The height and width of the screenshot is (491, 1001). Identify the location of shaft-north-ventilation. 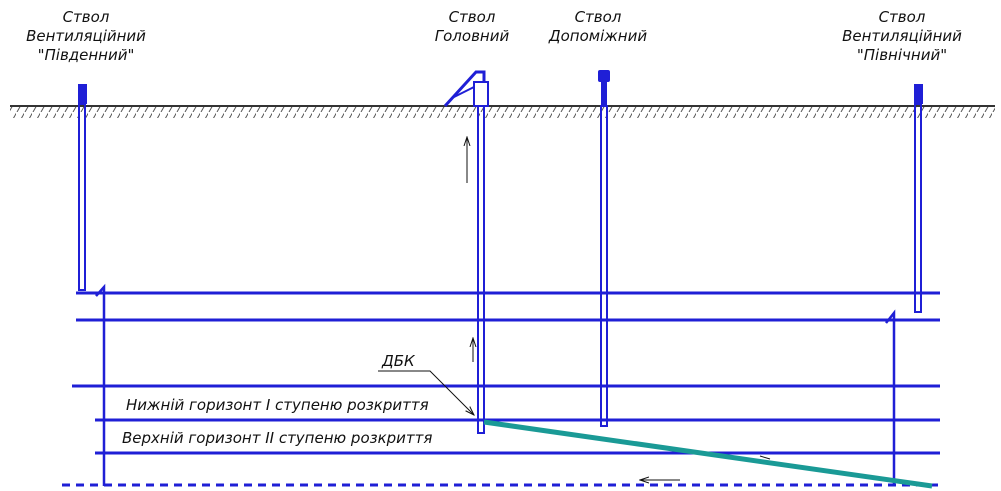
(918, 198).